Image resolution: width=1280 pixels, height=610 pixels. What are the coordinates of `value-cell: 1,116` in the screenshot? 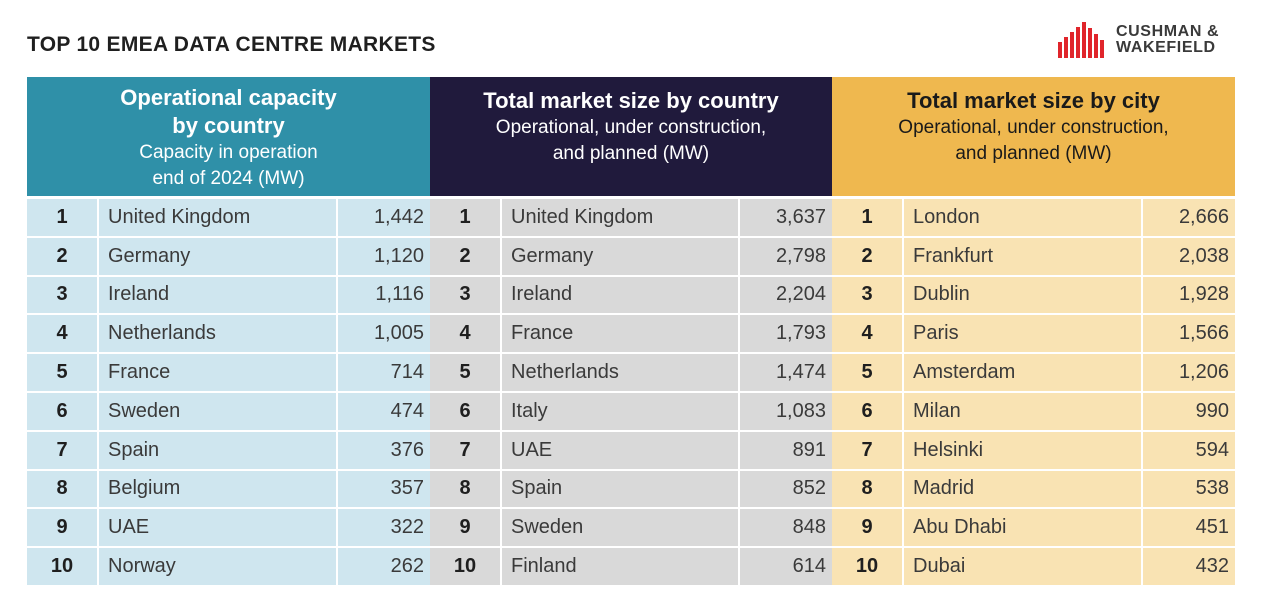 It's located at (399, 294).